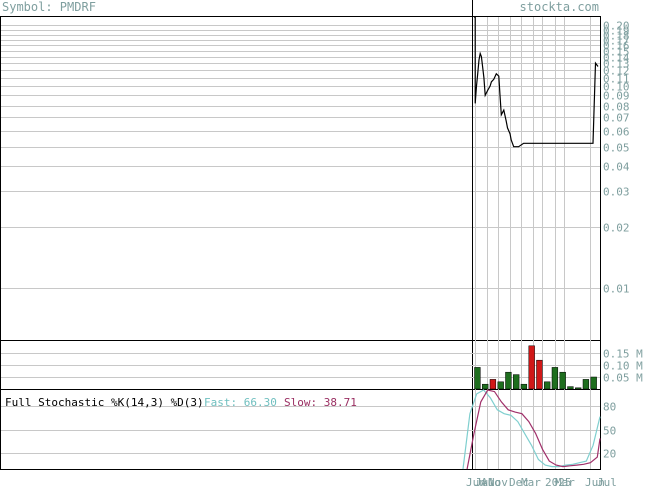 The width and height of the screenshot is (655, 486). I want to click on stochastic-fast-line, so click(531, 429).